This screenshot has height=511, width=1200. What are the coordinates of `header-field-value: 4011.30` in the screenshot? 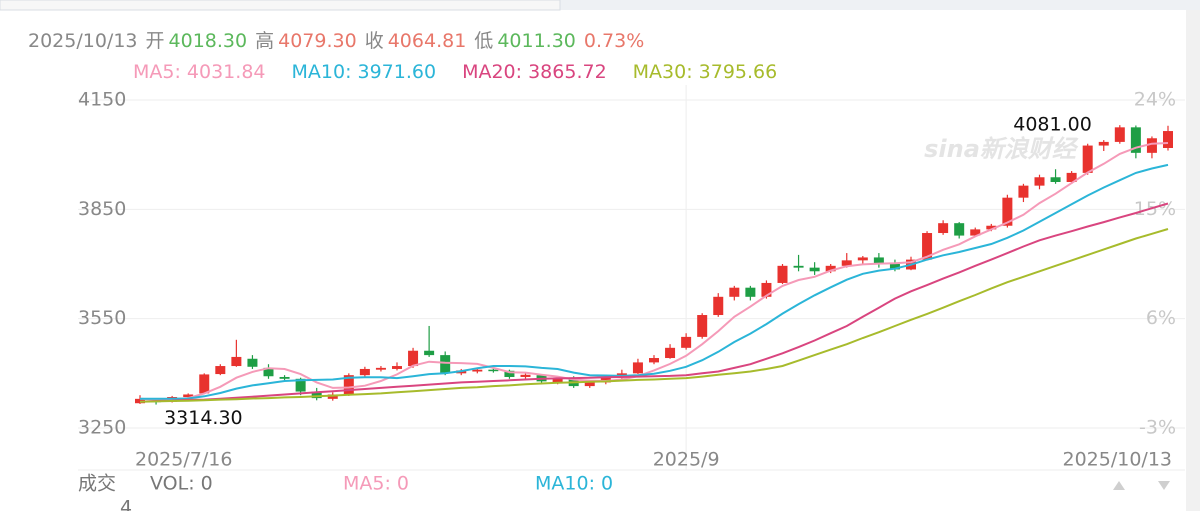 It's located at (536, 41).